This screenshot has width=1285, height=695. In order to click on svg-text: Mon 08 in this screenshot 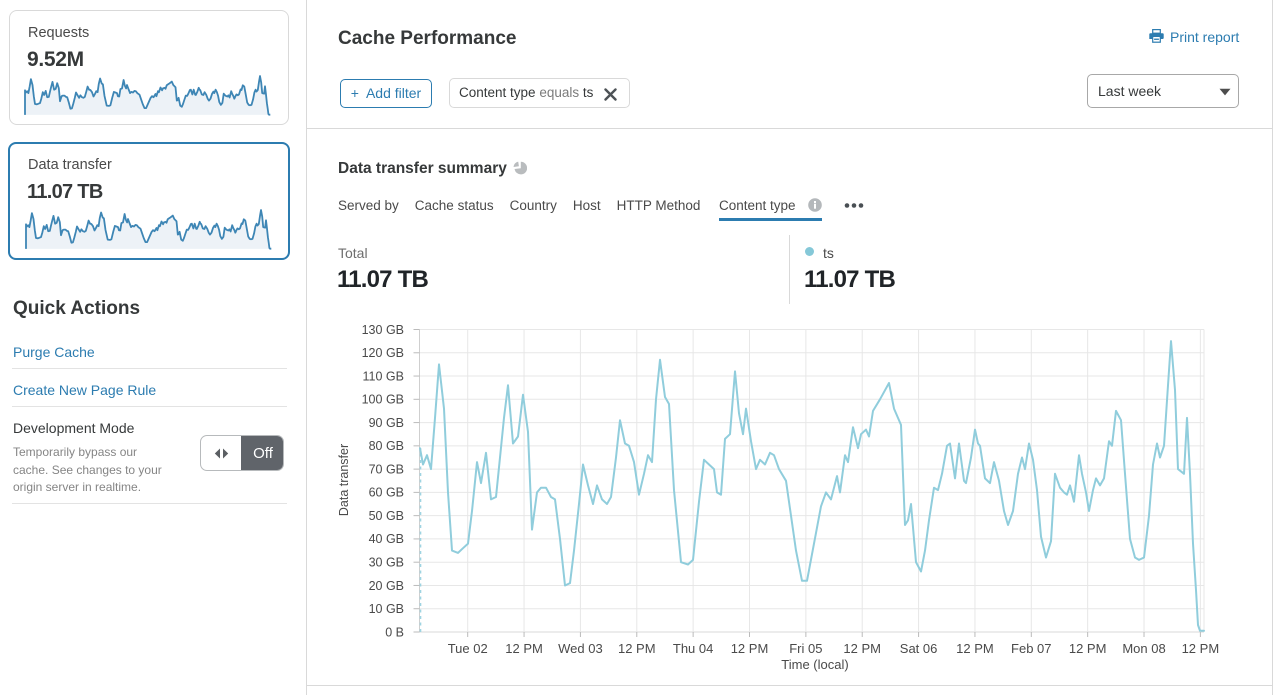, I will do `click(1143, 648)`.